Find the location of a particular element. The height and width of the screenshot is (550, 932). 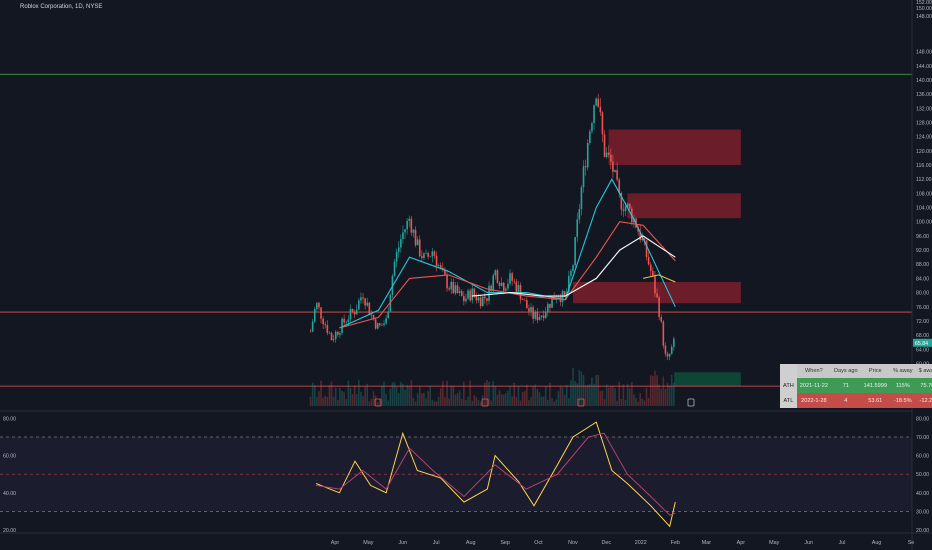

time-tick-label: Jun is located at coordinates (808, 543).